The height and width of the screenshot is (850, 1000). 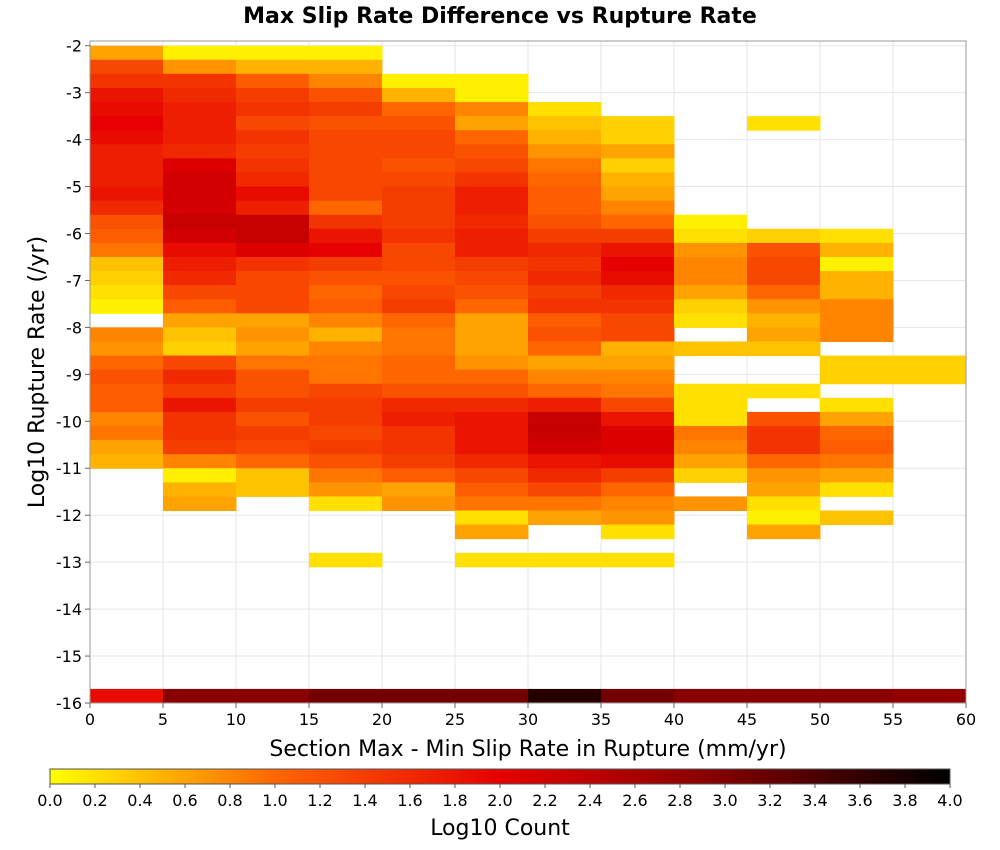 What do you see at coordinates (500, 16) in the screenshot?
I see `chart-title: Max Slip Rate Difference vs Rupture Rate` at bounding box center [500, 16].